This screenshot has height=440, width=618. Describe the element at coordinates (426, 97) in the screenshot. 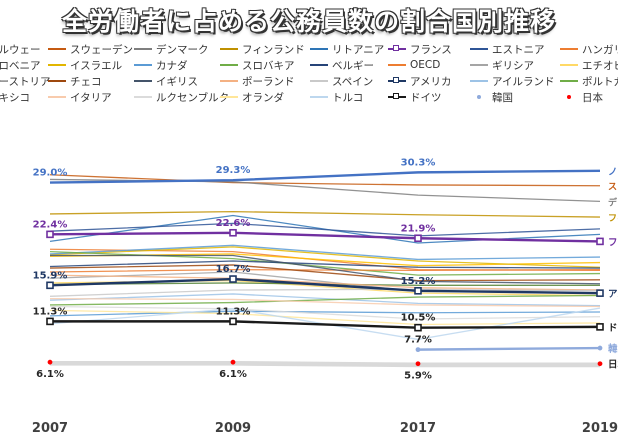

I see `legend-label: ドイツ` at that location.